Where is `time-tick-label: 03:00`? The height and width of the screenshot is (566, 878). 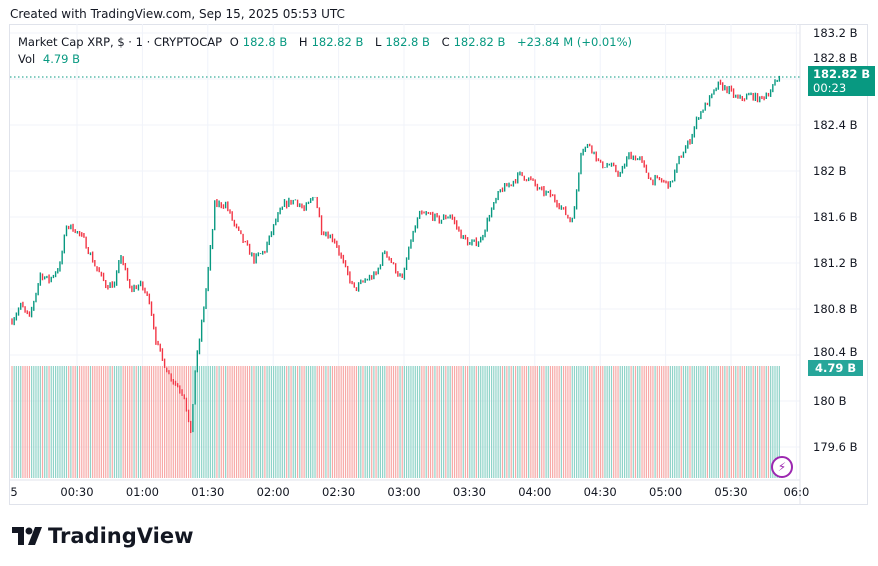 time-tick-label: 03:00 is located at coordinates (403, 492).